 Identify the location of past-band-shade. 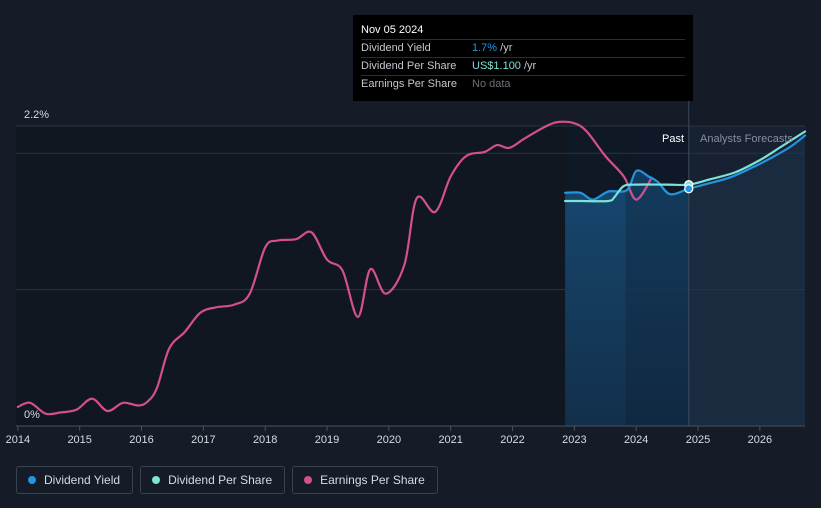
(595, 276).